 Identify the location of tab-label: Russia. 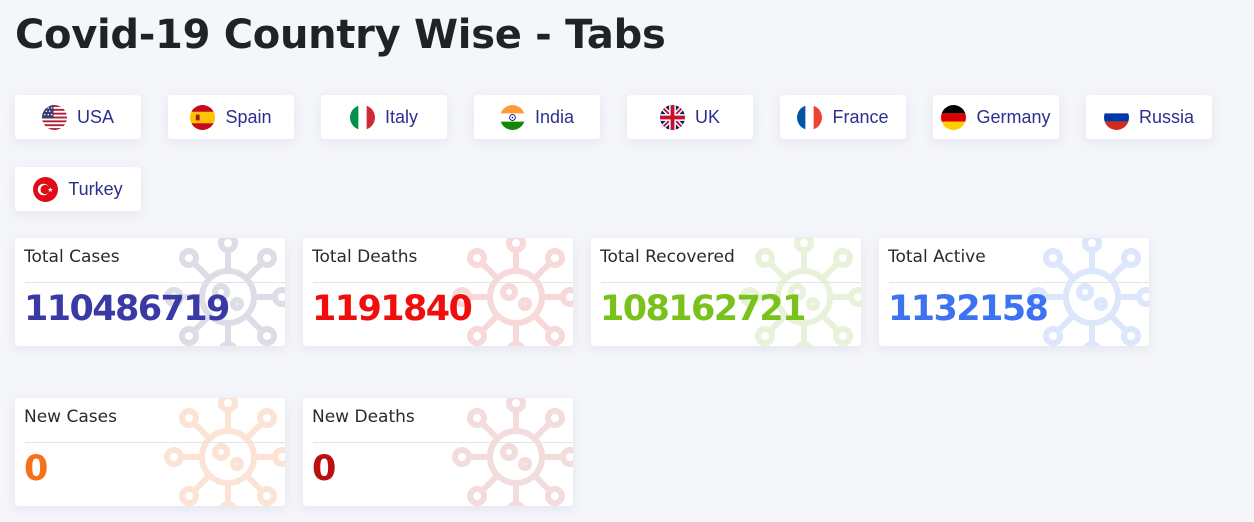
(1166, 116).